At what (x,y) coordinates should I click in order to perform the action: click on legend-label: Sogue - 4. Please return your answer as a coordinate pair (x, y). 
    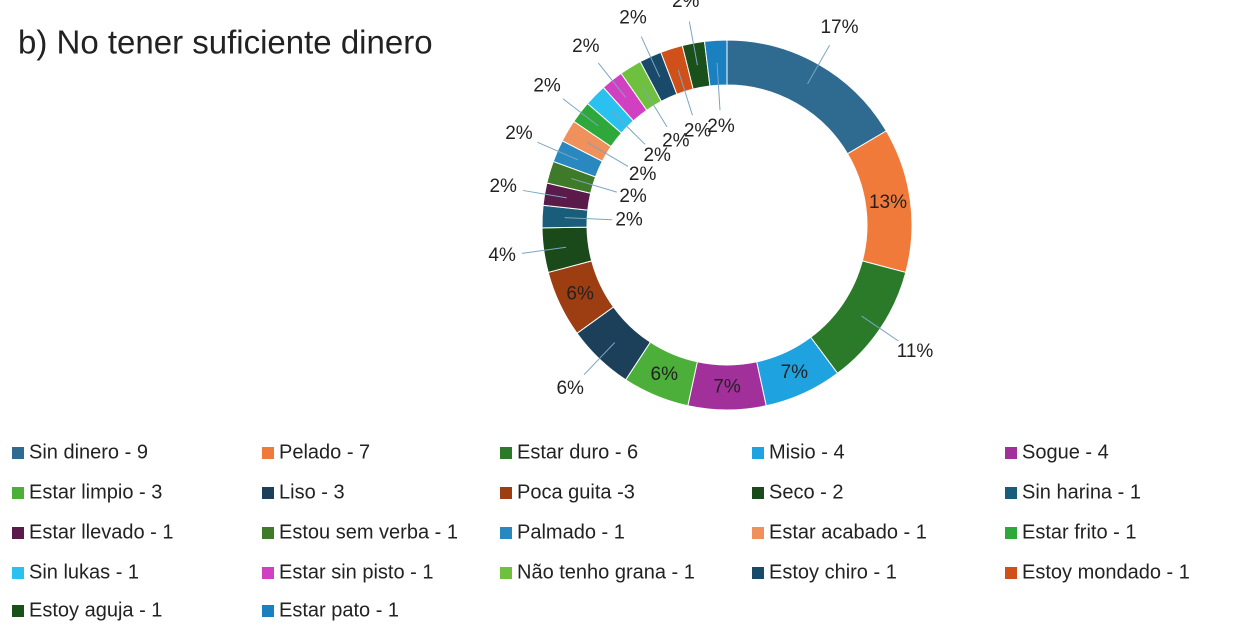
    Looking at the image, I should click on (1065, 452).